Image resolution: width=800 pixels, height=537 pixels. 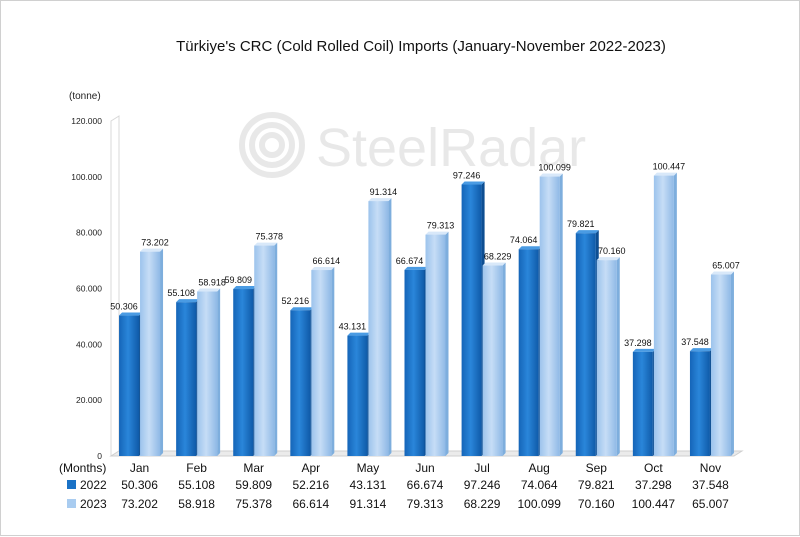 What do you see at coordinates (539, 485) in the screenshot?
I see `table-cell-2022-aug: 74.064` at bounding box center [539, 485].